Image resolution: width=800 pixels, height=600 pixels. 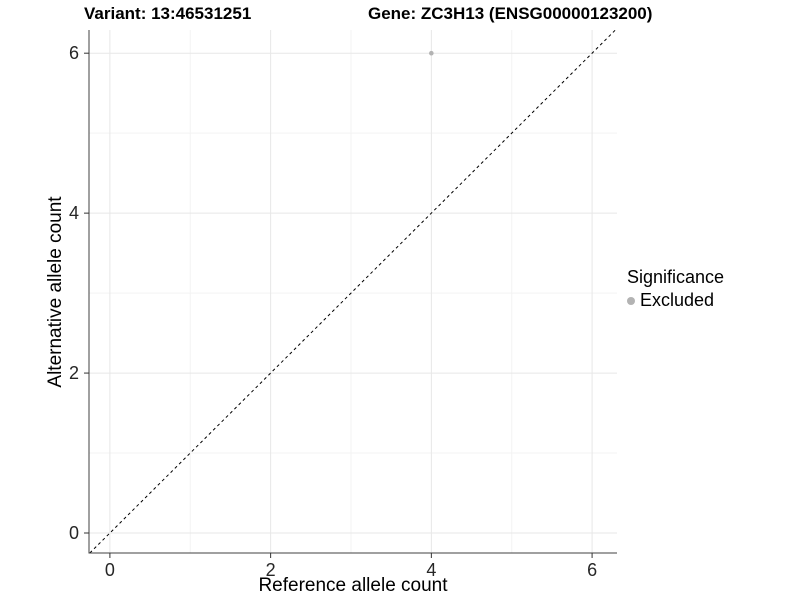 I want to click on y-tick-label: 4, so click(x=73, y=213).